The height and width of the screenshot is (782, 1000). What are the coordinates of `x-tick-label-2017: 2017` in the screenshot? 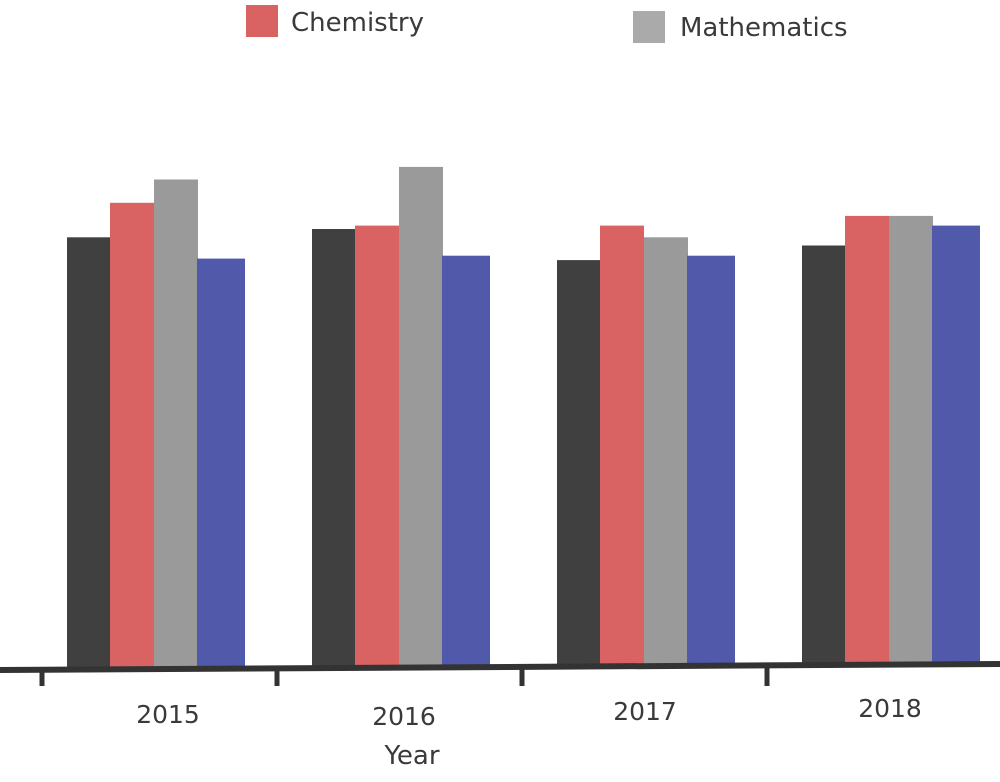 It's located at (645, 711).